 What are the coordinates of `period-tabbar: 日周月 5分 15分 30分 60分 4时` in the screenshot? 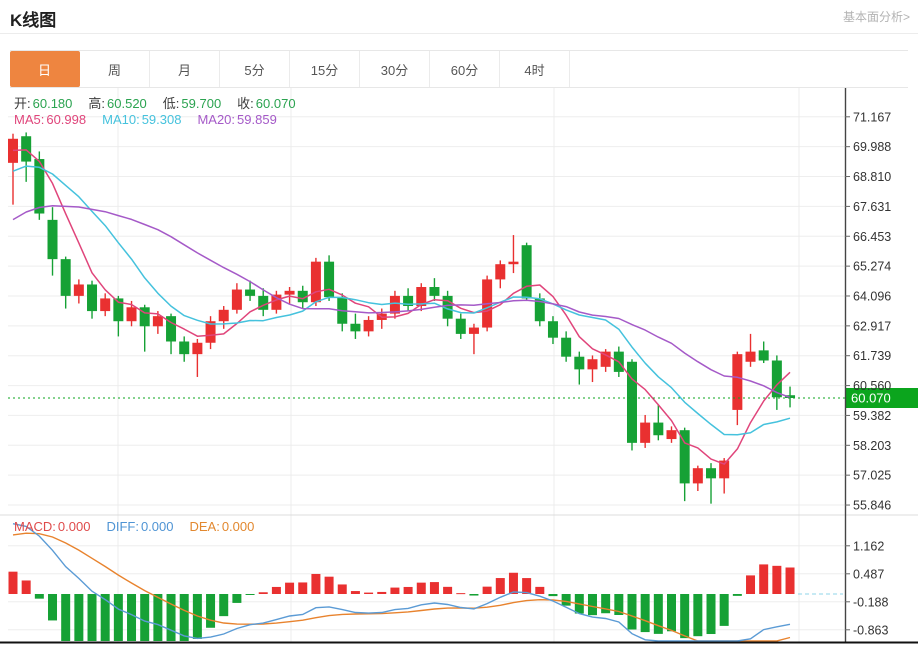 It's located at (459, 69).